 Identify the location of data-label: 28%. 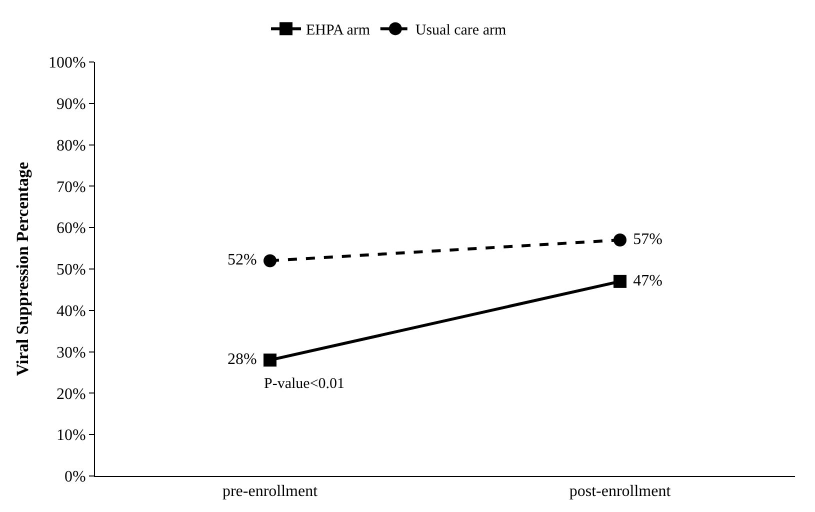
(242, 359).